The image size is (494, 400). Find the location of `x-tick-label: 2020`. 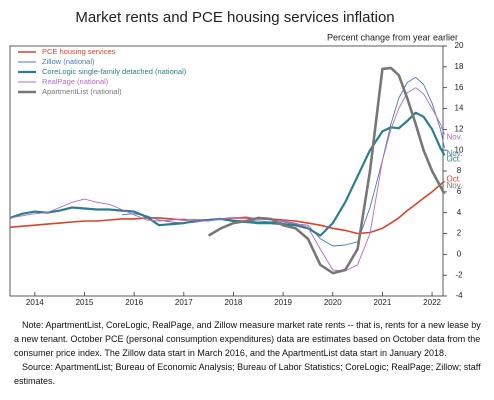

x-tick-label: 2020 is located at coordinates (333, 302).